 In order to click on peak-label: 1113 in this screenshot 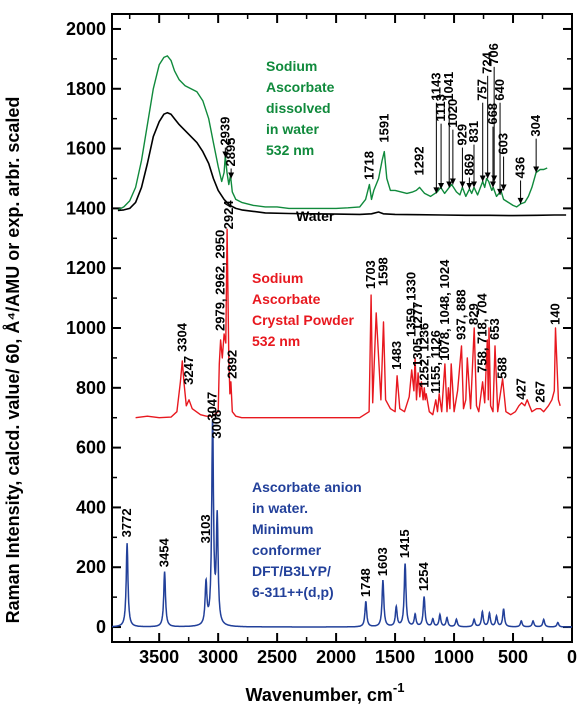, I will do `click(440, 108)`.